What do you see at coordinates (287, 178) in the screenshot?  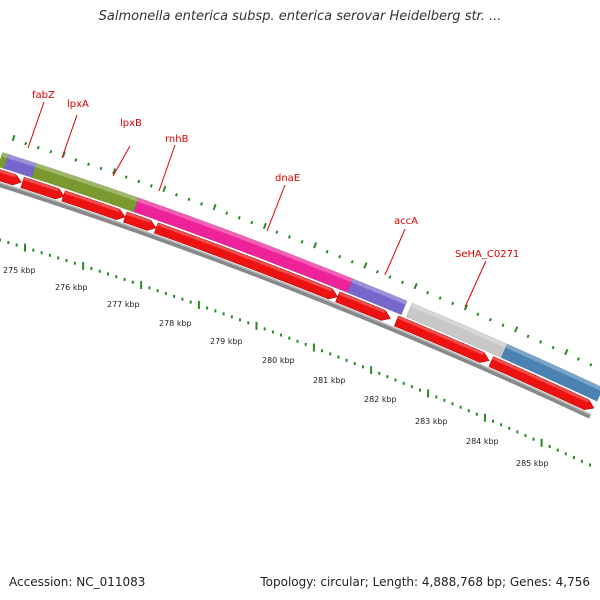 I see `gene-label-dnae: dnaE` at bounding box center [287, 178].